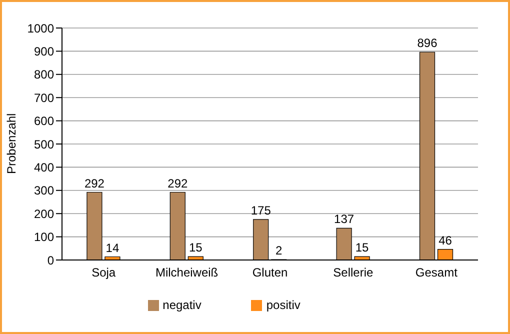 The image size is (510, 334). What do you see at coordinates (11, 143) in the screenshot?
I see `y-axis-title: Probenzahl` at bounding box center [11, 143].